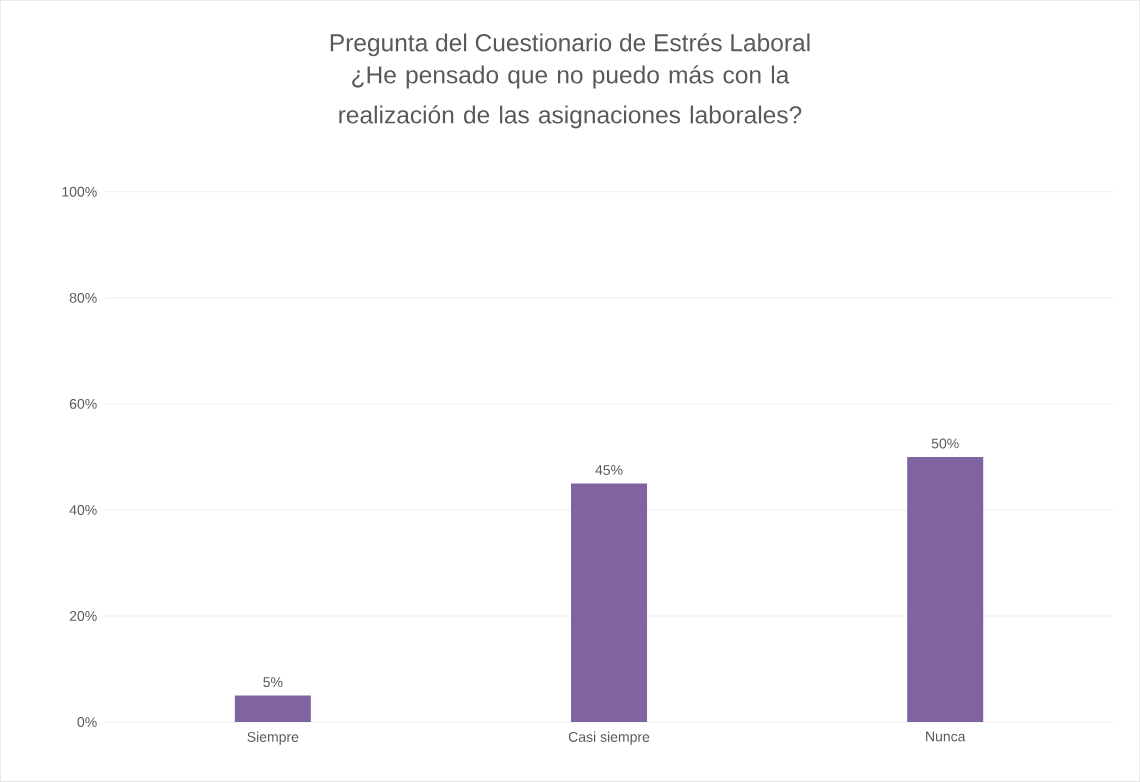  Describe the element at coordinates (609, 738) in the screenshot. I see `x-tick-label: Casi siempre` at that location.